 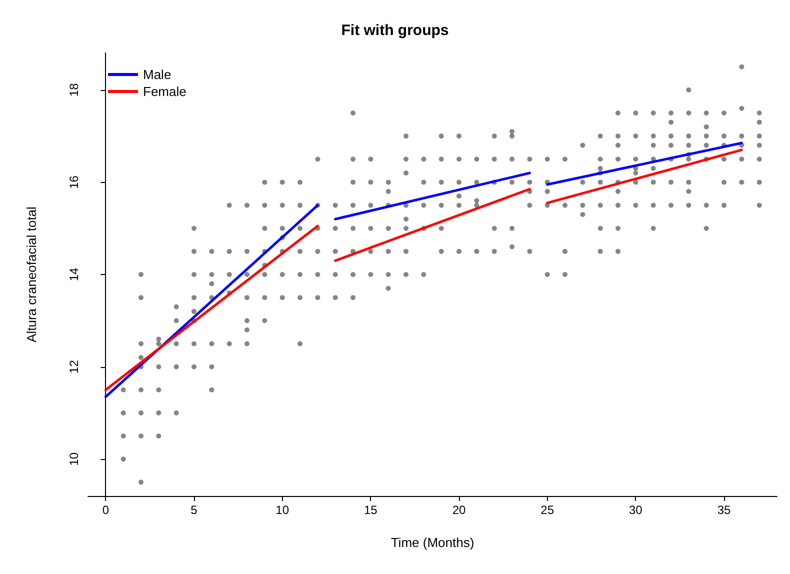 I want to click on legend-label: Female, so click(x=164, y=91).